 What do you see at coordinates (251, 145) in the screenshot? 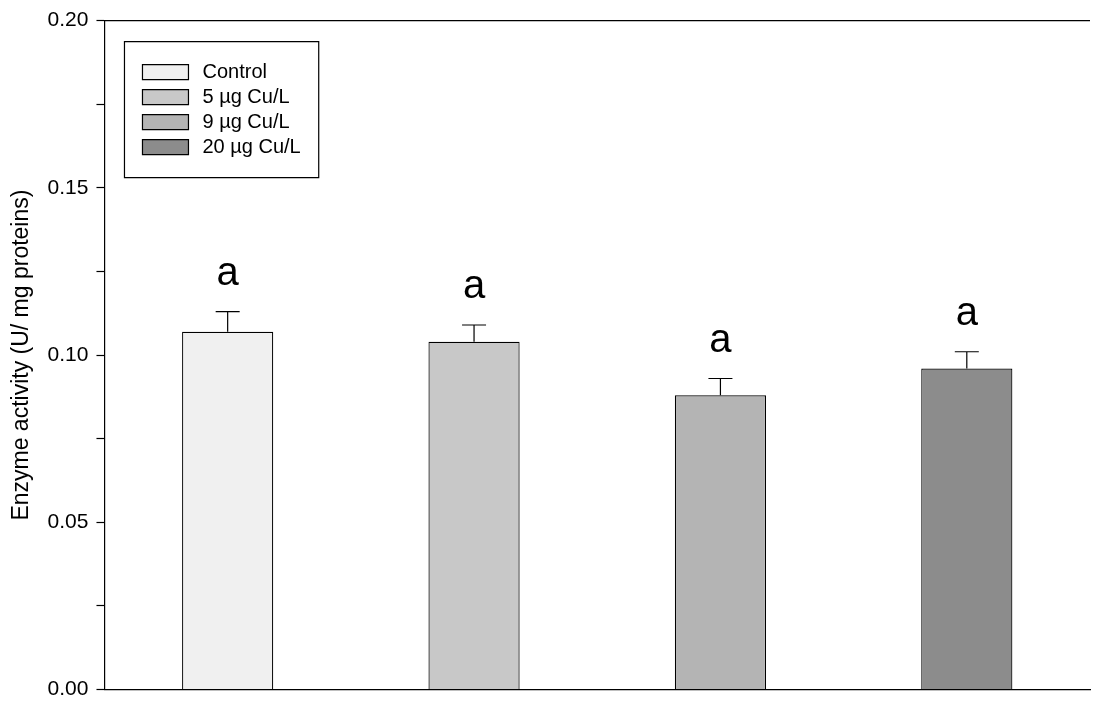
I see `legend-label: 20 µg Cu/L` at bounding box center [251, 145].